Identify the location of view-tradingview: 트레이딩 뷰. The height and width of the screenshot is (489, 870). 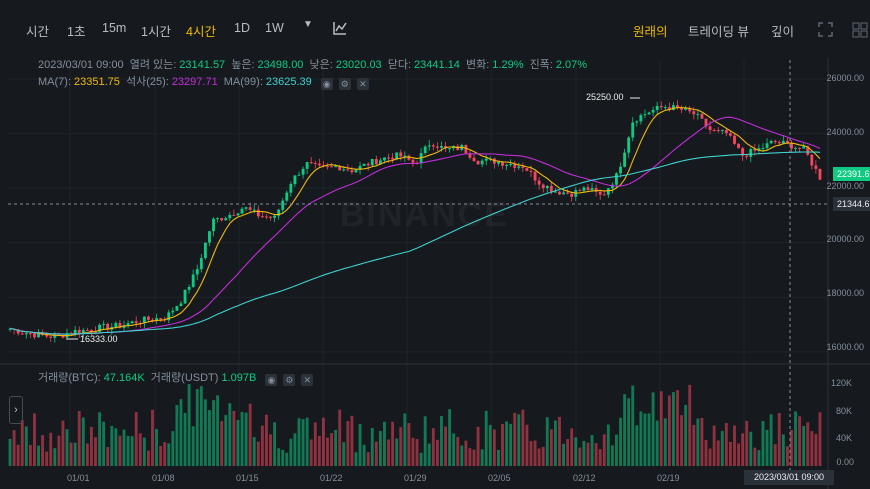
(718, 32).